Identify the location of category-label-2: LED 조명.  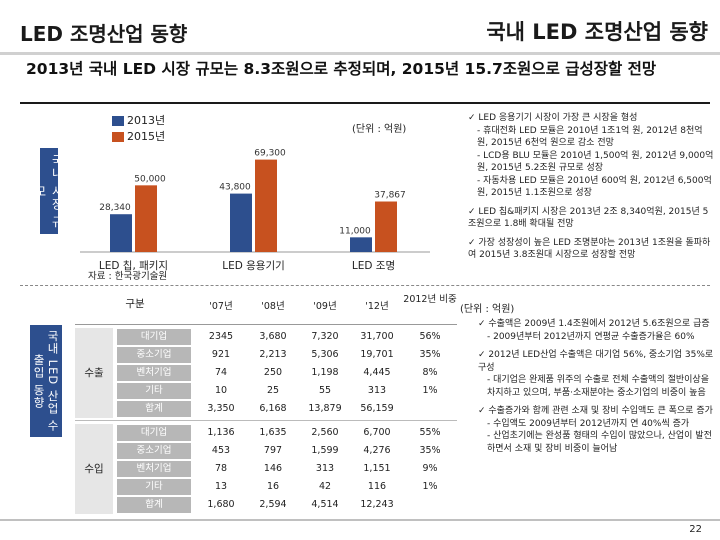
(373, 266).